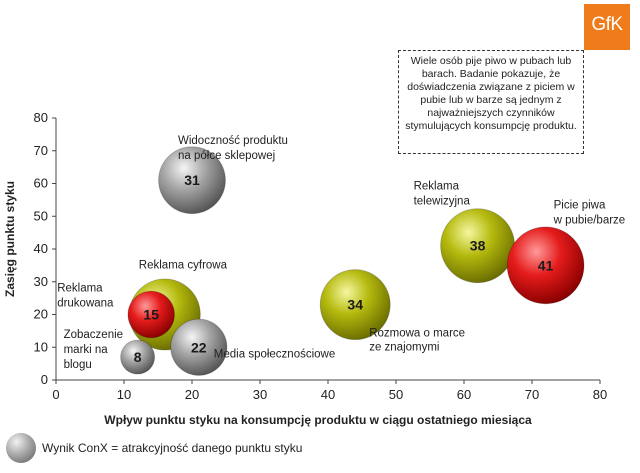 This screenshot has height=473, width=640. What do you see at coordinates (233, 148) in the screenshot?
I see `bubble-name-label: Widoczność produktu na półce sklepowej` at bounding box center [233, 148].